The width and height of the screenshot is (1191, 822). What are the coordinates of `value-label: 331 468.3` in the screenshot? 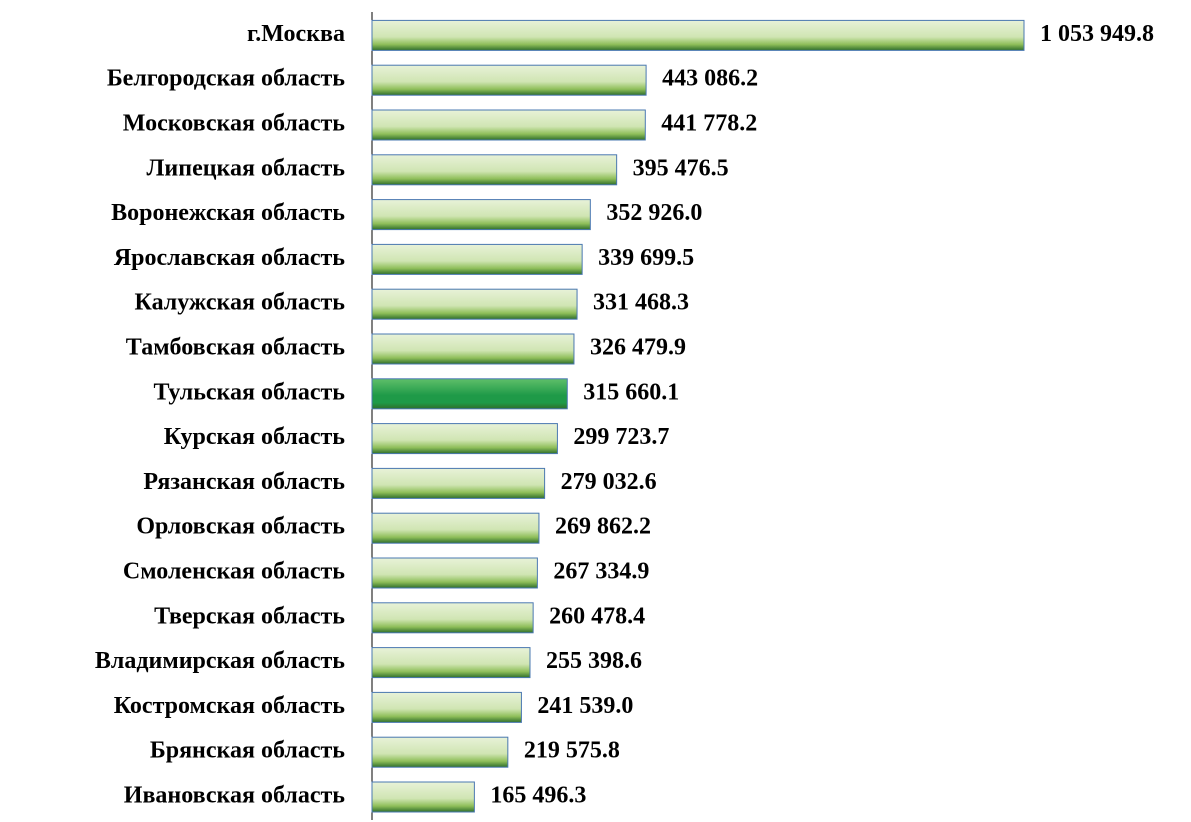 It's located at (641, 303).